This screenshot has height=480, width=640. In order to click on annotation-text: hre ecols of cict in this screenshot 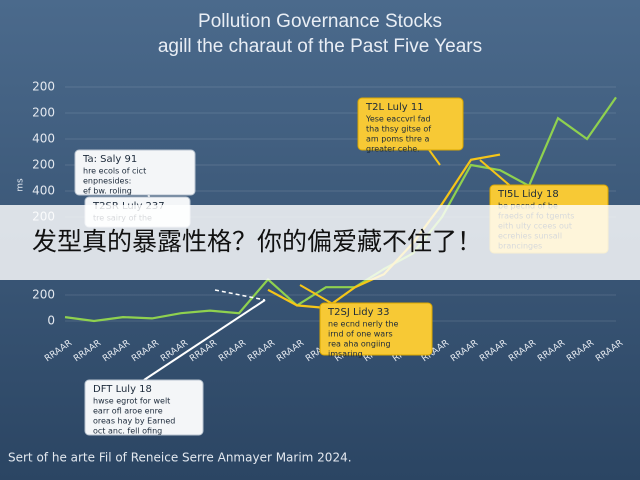, I will do `click(114, 171)`.